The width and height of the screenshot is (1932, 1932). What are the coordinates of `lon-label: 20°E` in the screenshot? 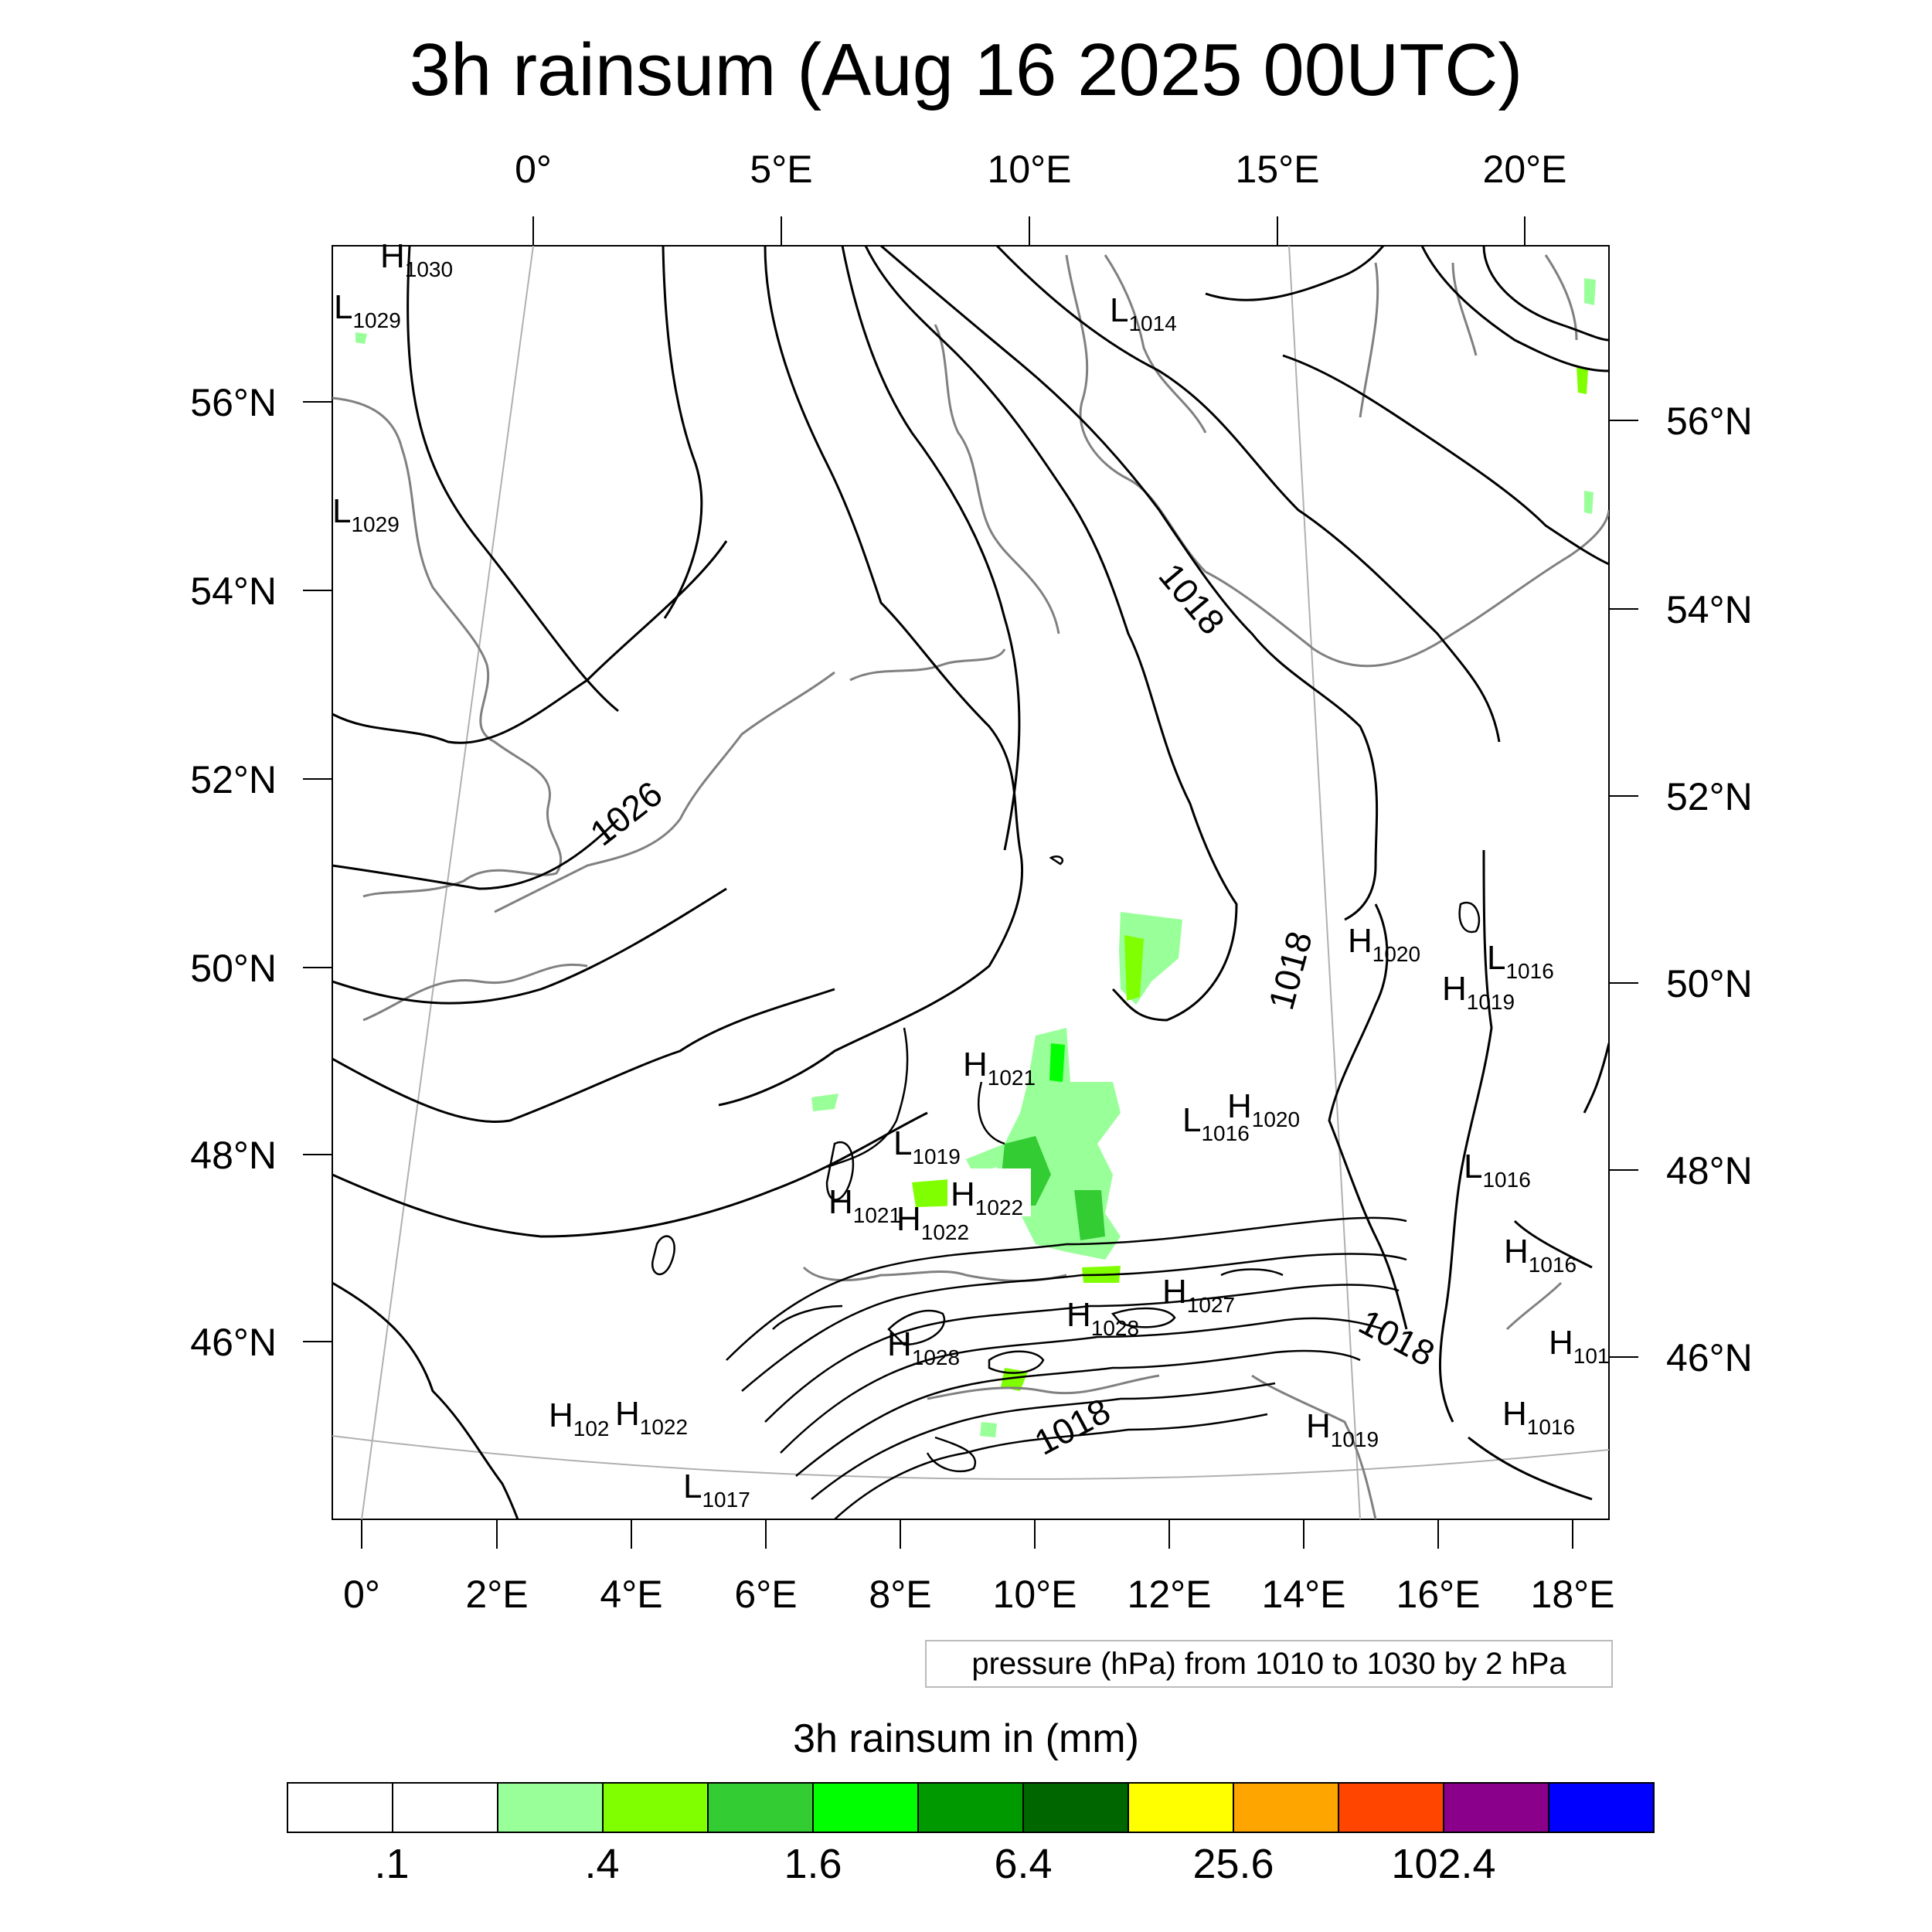 It's located at (1525, 169).